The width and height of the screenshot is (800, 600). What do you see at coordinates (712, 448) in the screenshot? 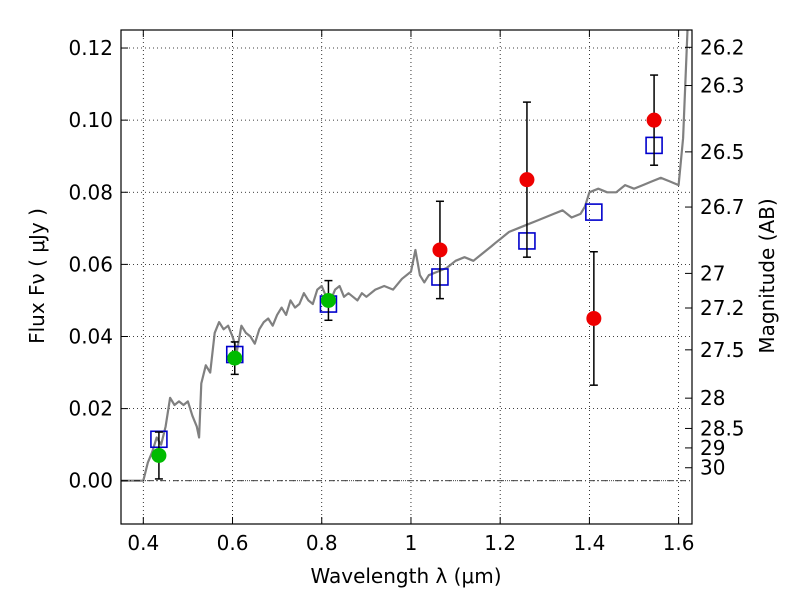
I see `y2-tick-label: 29` at bounding box center [712, 448].